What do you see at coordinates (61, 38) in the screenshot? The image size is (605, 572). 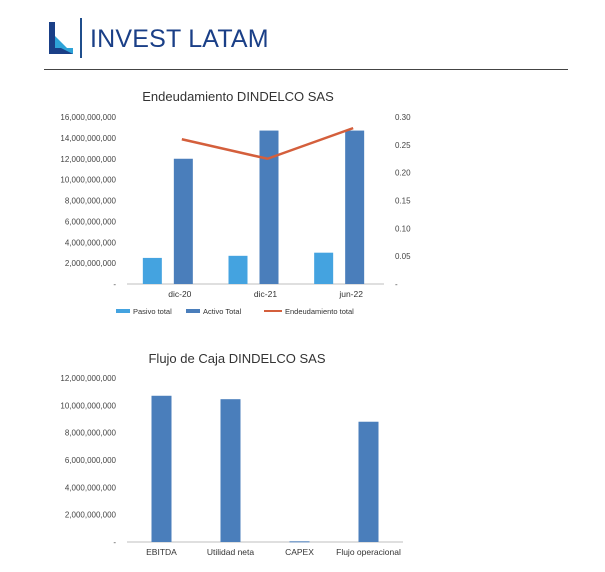 I see `invest-latam-logo-icon` at bounding box center [61, 38].